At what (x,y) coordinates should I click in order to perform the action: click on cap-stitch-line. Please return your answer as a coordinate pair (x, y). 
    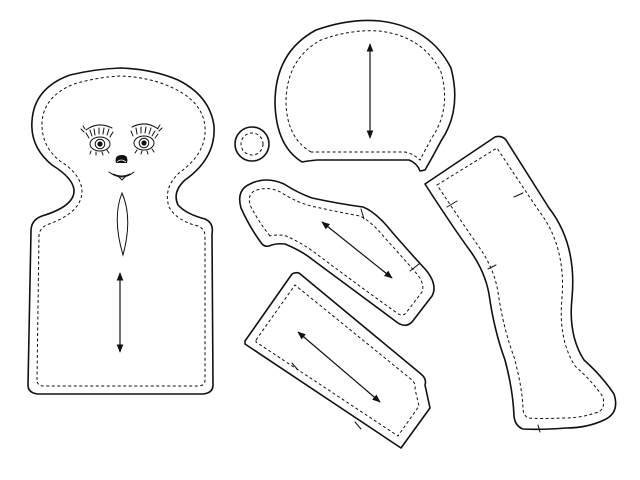
    Looking at the image, I should click on (365, 95).